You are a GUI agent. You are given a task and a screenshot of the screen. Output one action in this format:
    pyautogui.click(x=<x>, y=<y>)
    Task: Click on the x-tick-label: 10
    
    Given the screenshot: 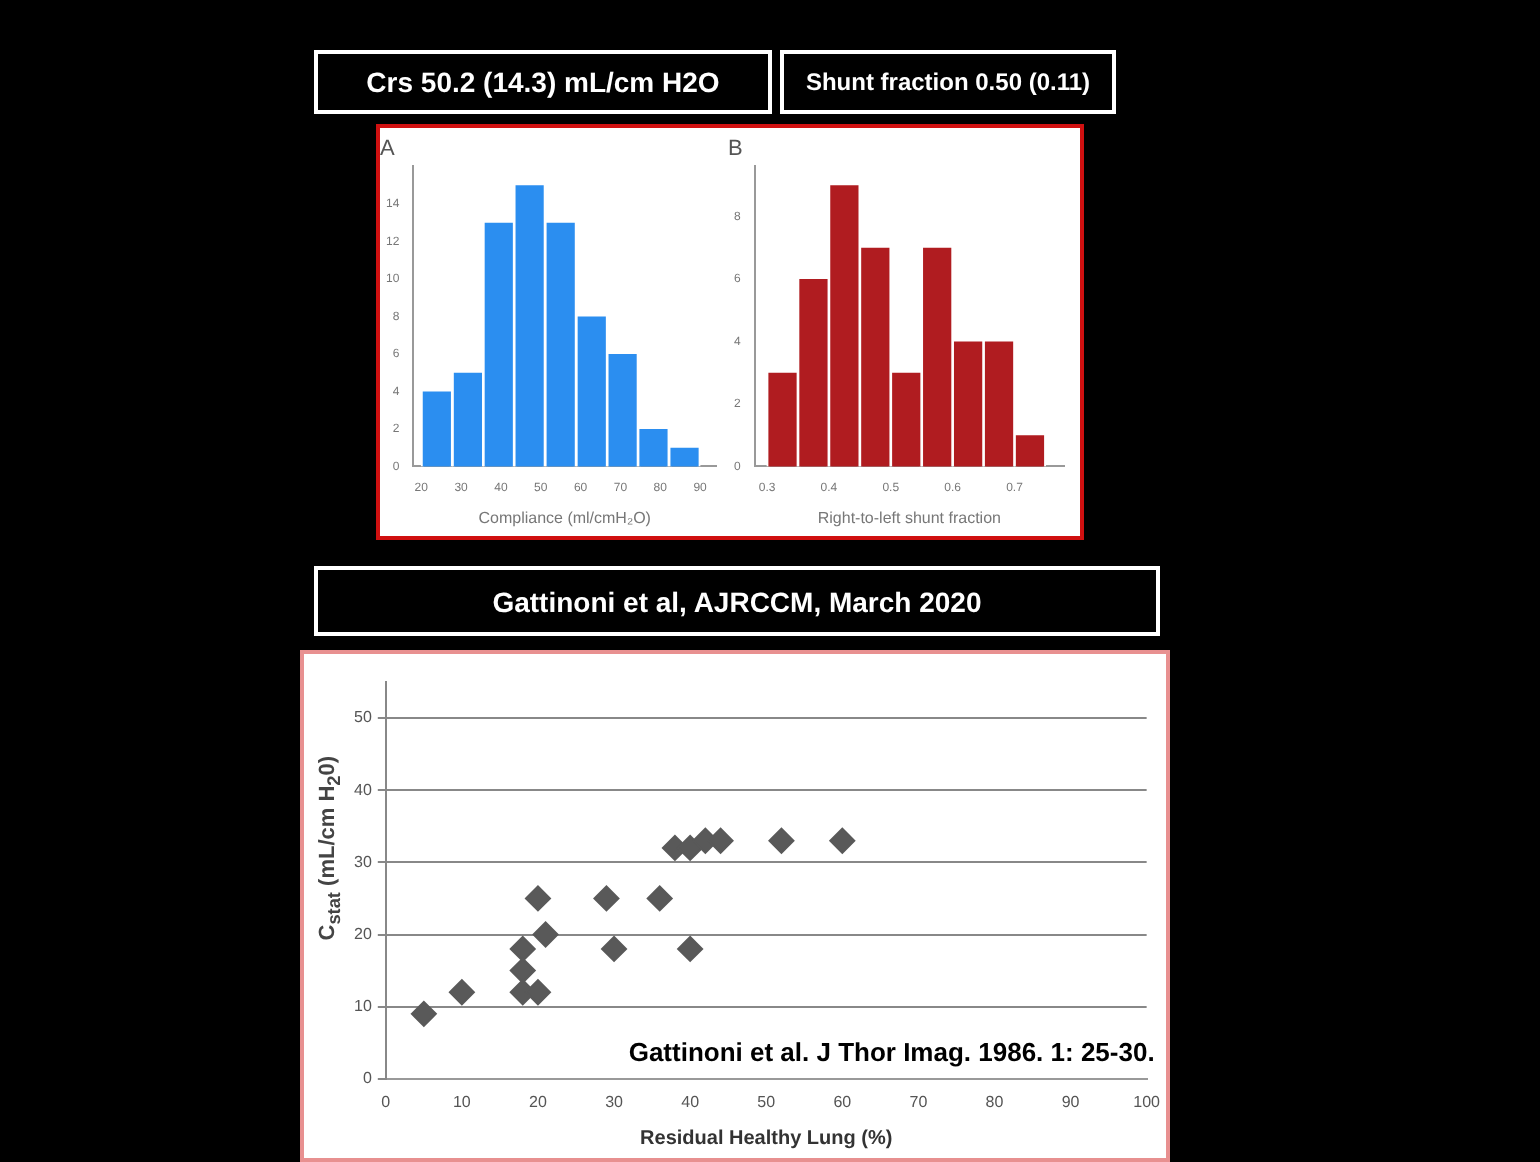 What is the action you would take?
    pyautogui.click(x=462, y=1101)
    